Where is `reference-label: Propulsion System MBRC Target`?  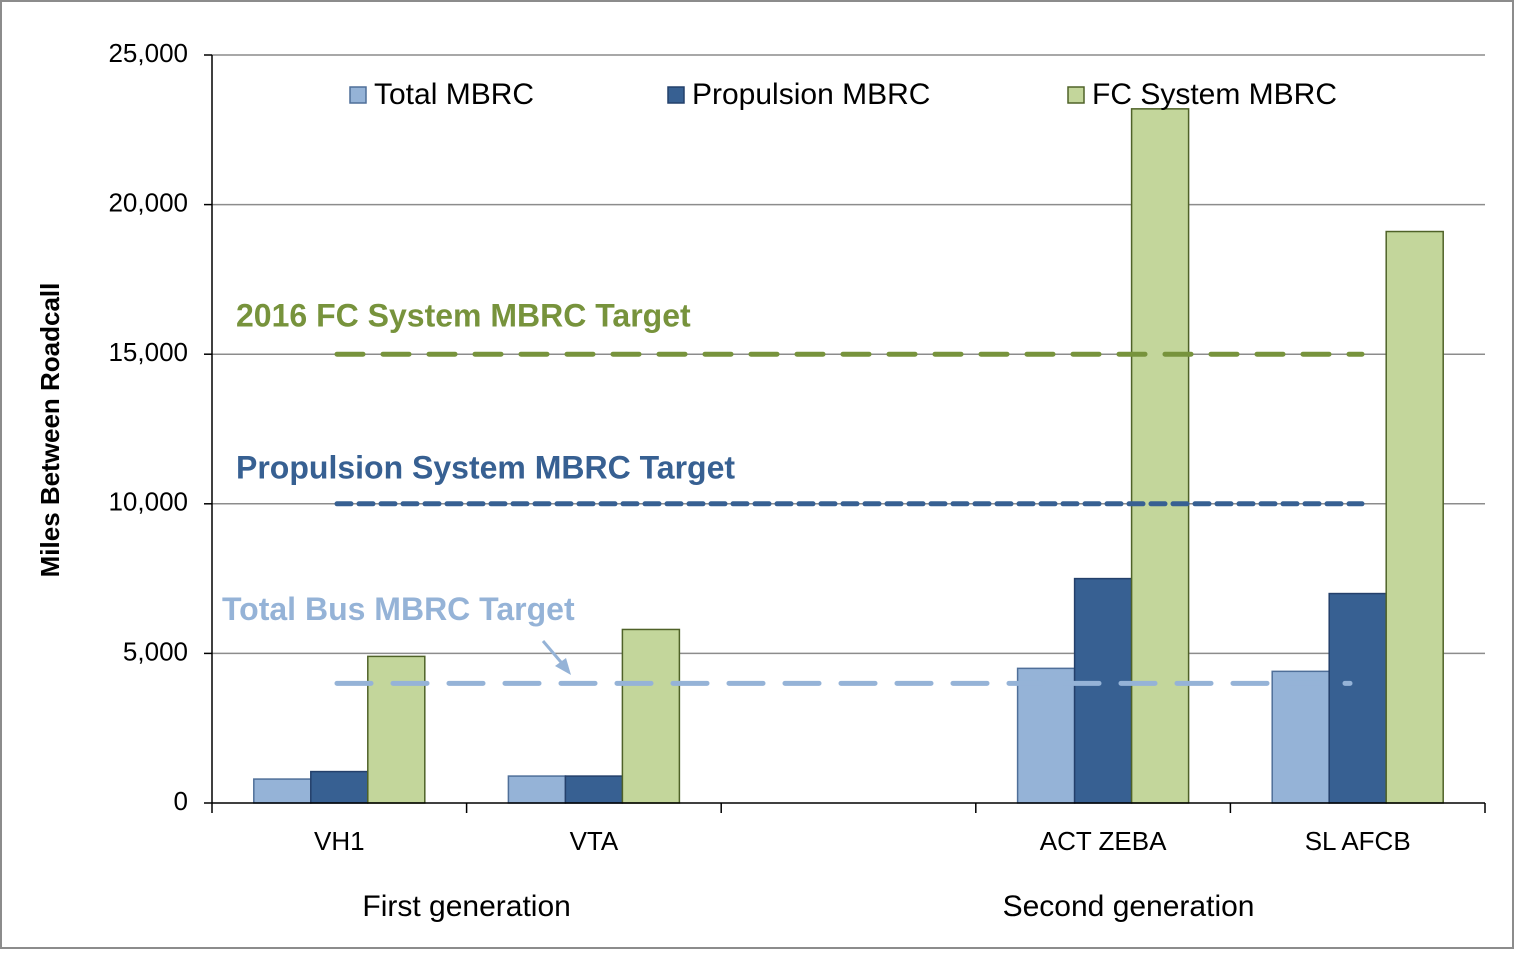
reference-label: Propulsion System MBRC Target is located at coordinates (485, 467).